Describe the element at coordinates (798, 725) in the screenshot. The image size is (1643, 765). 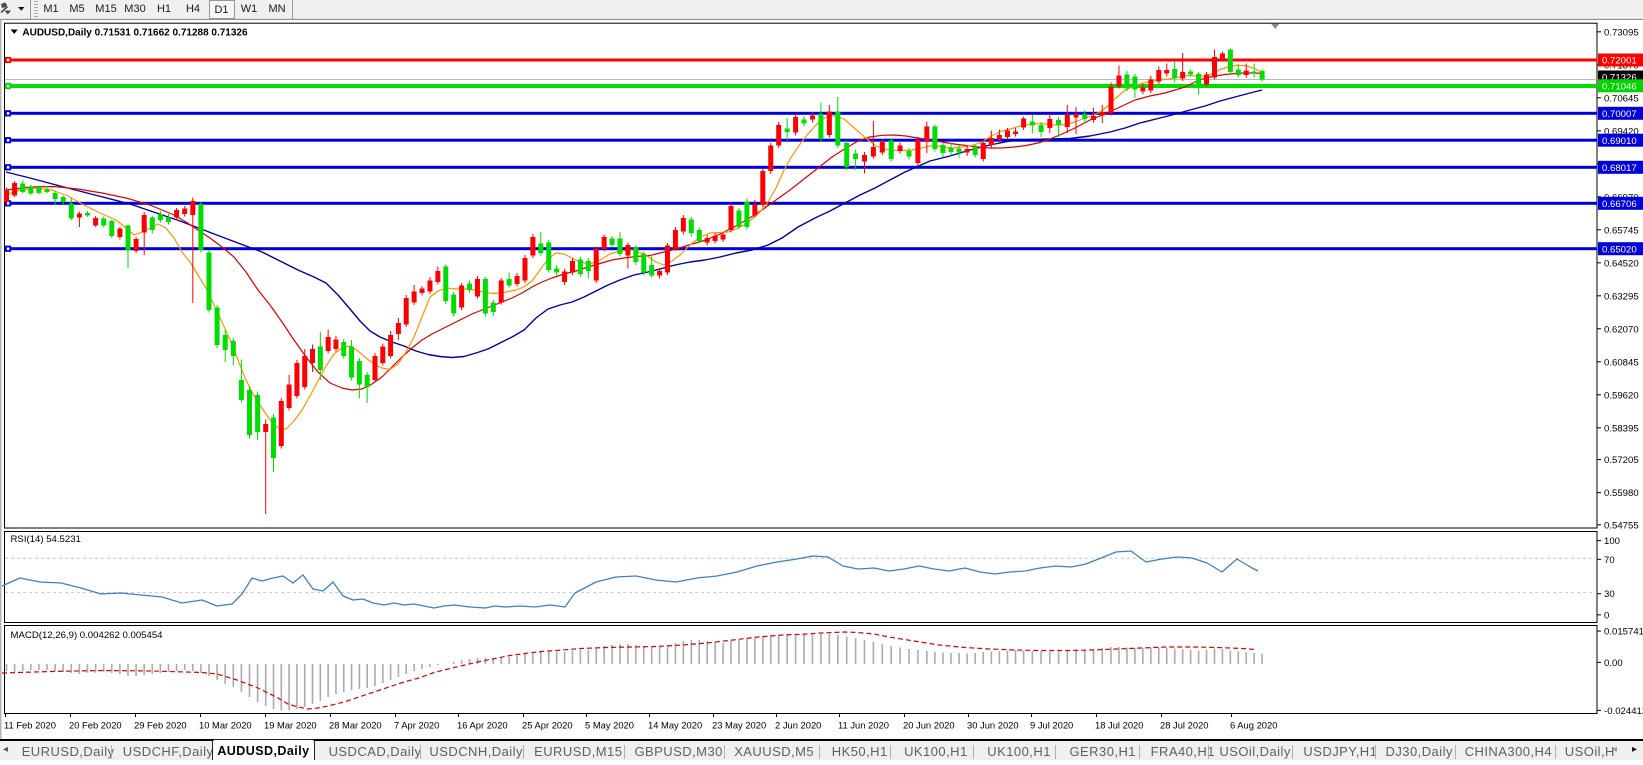
I see `svg-text: 2 Jun 2020` at that location.